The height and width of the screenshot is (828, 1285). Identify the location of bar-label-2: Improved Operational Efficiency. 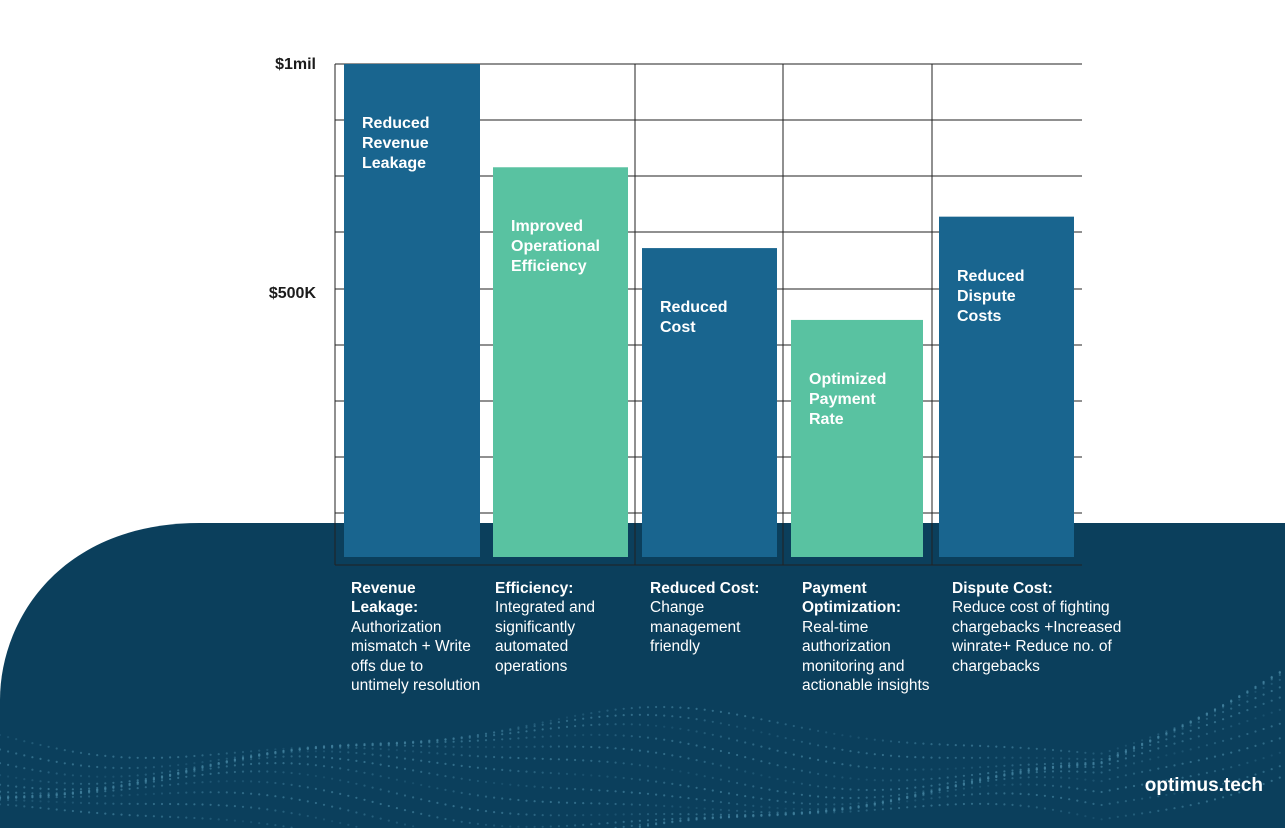
(555, 247).